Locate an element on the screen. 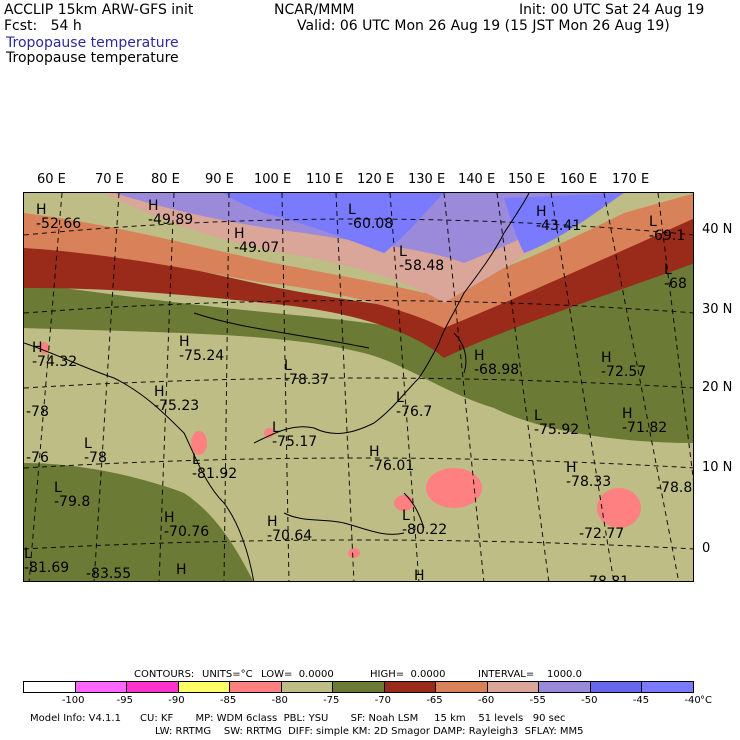 The height and width of the screenshot is (740, 740). extremum-value: -78.85 is located at coordinates (674, 488).